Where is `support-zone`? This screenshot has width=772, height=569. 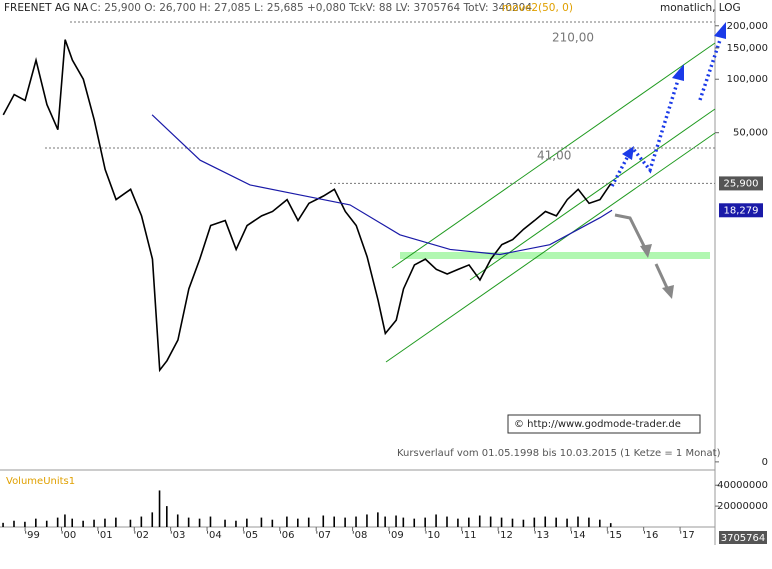 support-zone is located at coordinates (555, 255).